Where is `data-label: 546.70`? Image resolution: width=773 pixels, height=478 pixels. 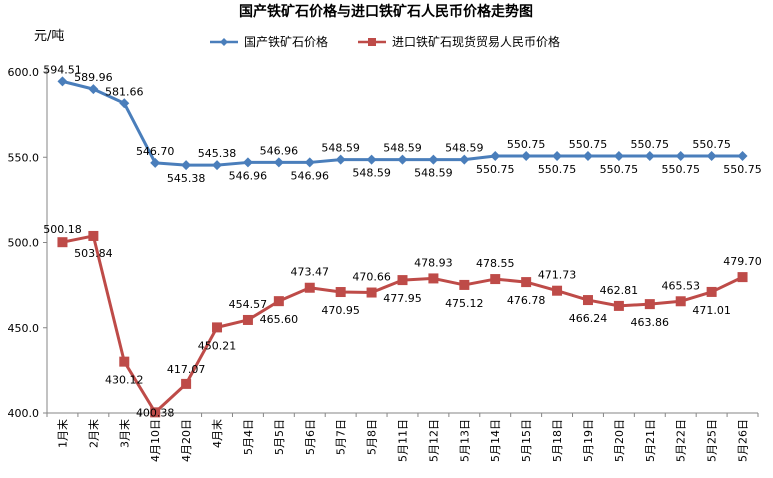
data-label: 546.70 is located at coordinates (155, 151).